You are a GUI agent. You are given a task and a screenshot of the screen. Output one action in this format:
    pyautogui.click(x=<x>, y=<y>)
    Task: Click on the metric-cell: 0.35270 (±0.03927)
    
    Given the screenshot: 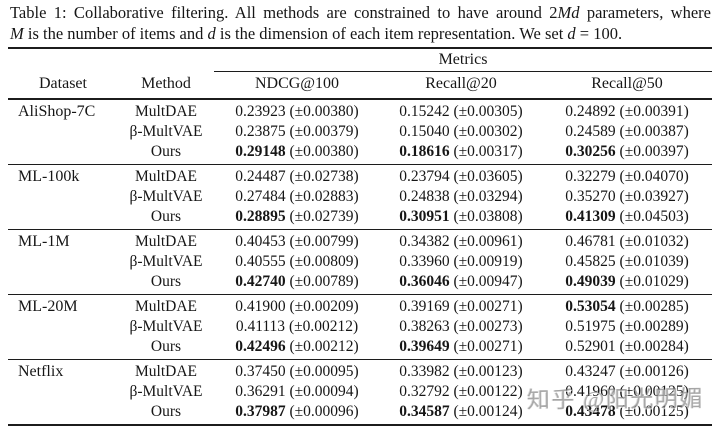 What is the action you would take?
    pyautogui.click(x=627, y=196)
    